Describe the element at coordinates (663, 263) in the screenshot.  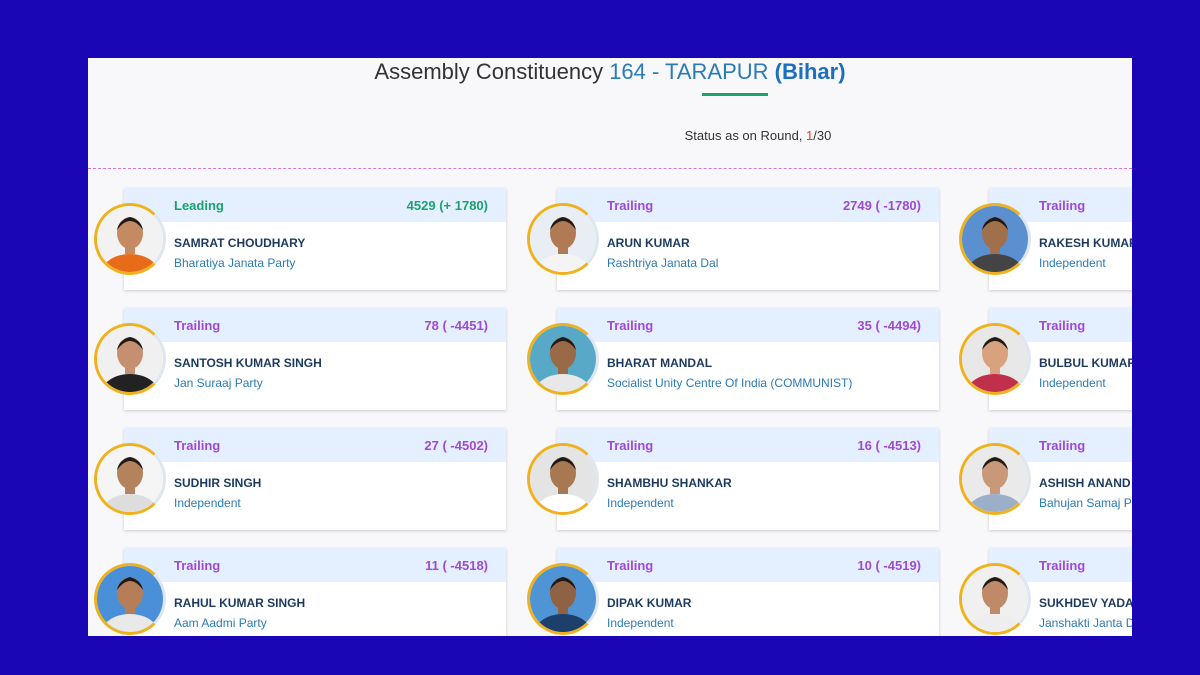
I see `party-name: Rashtriya Janata Dal` at that location.